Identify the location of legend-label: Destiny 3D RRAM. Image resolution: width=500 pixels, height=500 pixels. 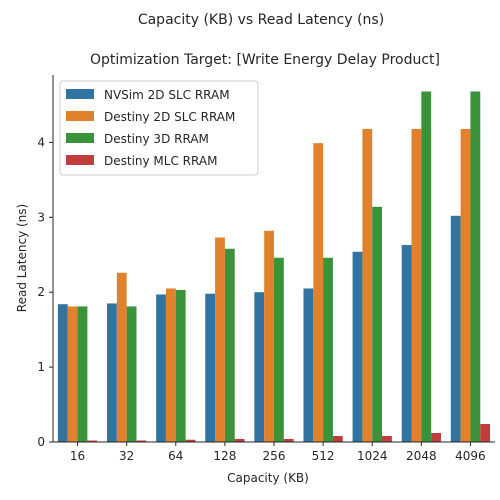
(156, 139).